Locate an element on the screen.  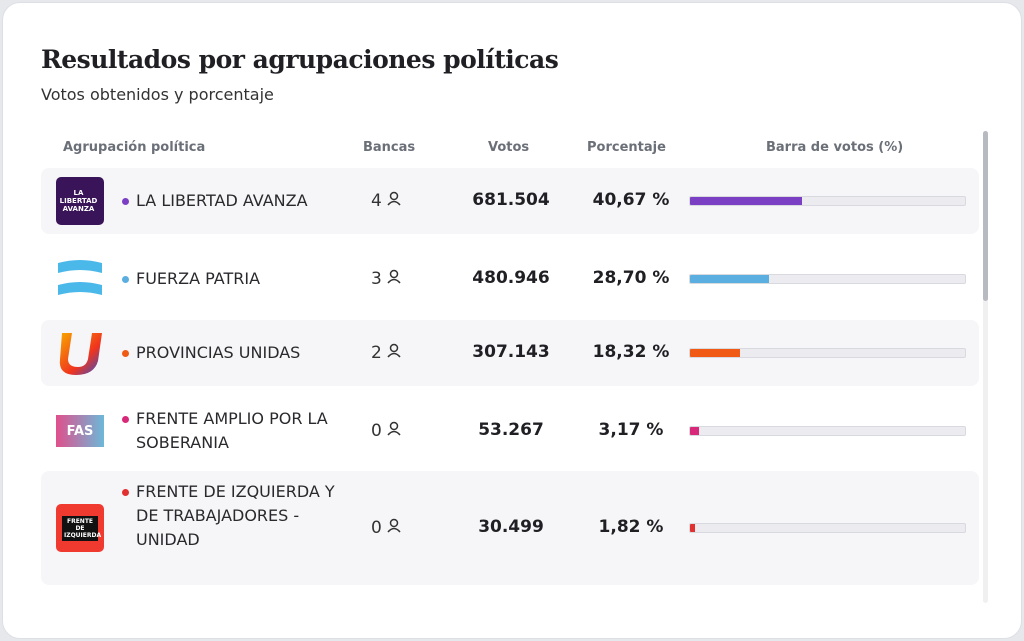
party-name: FRENTE AMPLIO POR LA SOBERANIA is located at coordinates (229, 431).